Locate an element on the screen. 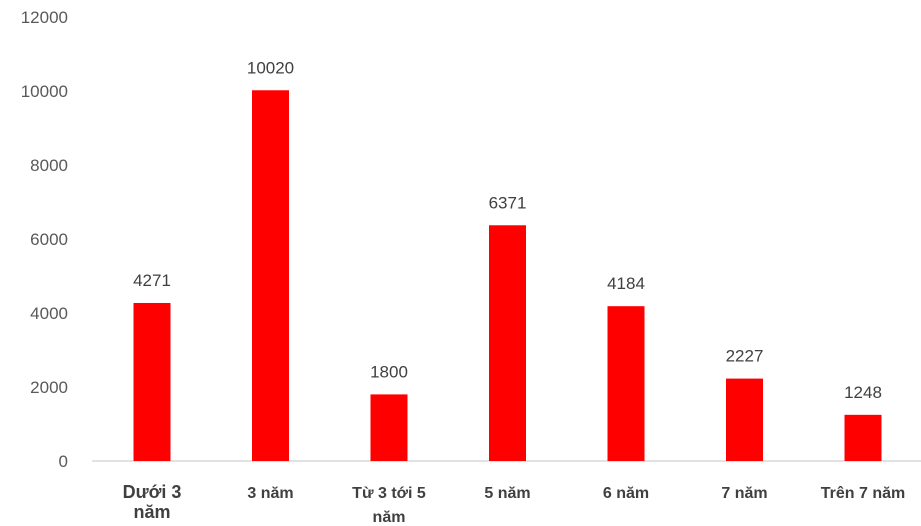 The image size is (921, 526). y-tick-label: 2000 is located at coordinates (49, 387).